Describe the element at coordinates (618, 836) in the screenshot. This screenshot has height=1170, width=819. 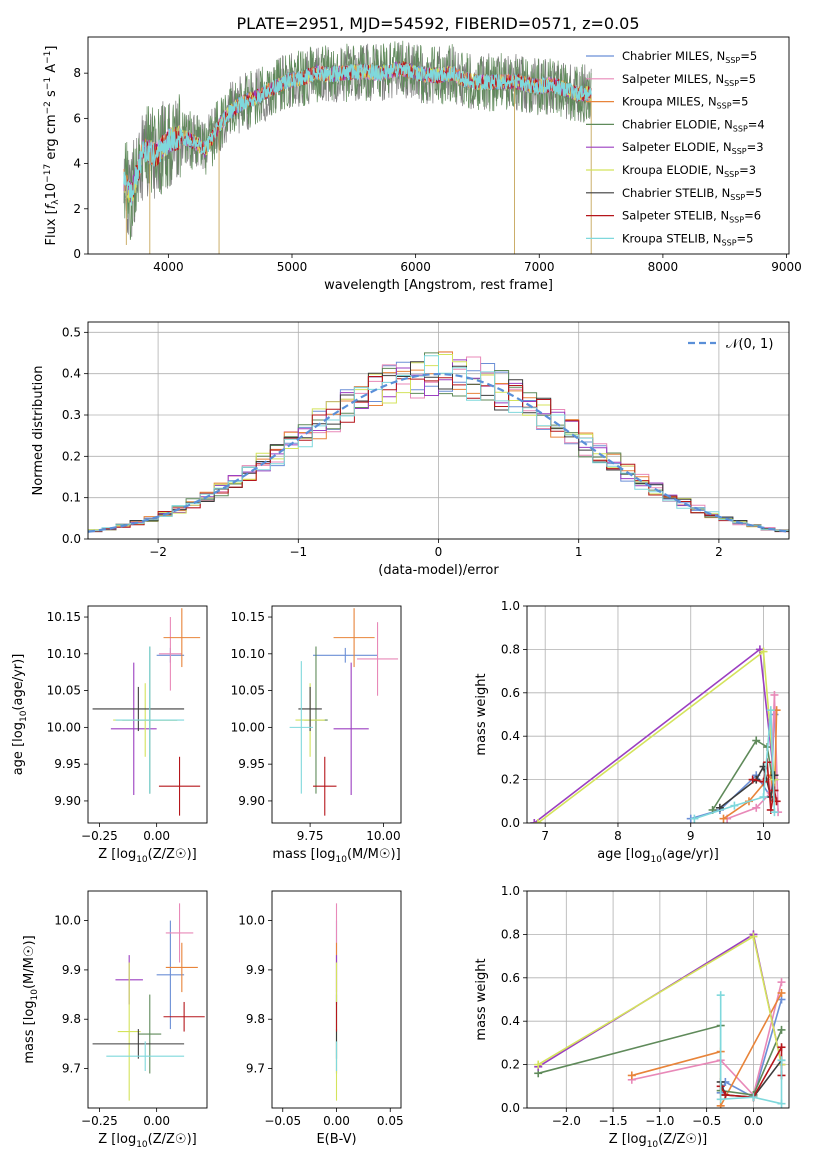
I see `x-tick-label: 8` at that location.